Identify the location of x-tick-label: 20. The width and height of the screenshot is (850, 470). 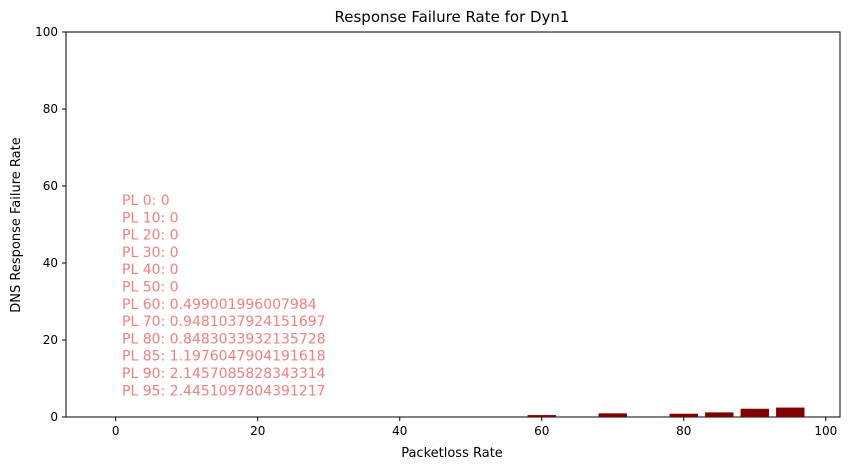
(257, 431).